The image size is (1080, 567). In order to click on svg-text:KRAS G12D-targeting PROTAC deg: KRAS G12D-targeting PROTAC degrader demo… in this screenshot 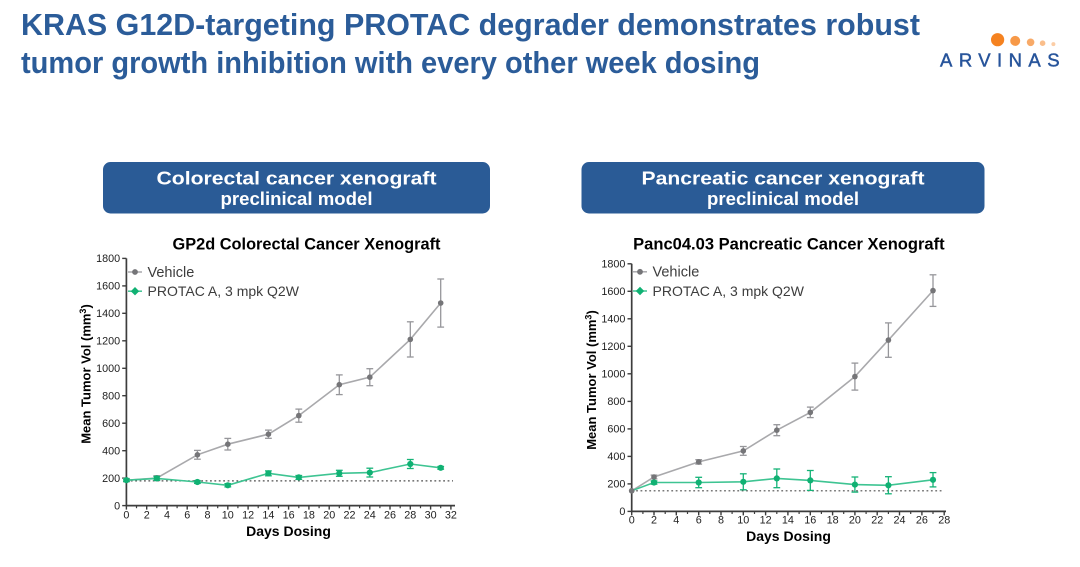, I will do `click(470, 25)`.